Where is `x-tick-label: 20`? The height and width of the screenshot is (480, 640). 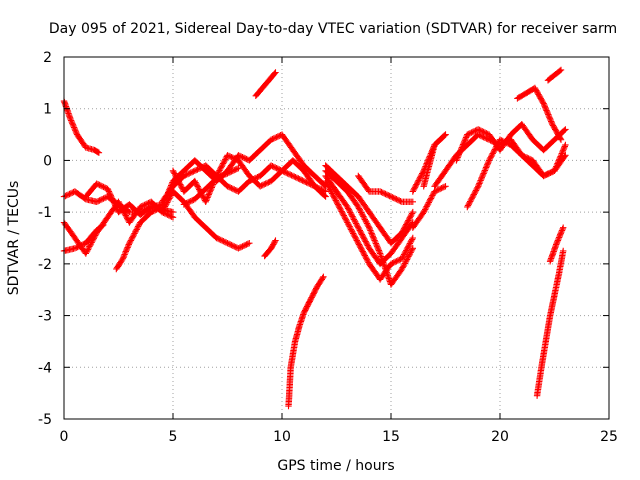
x-tick-label: 20 is located at coordinates (500, 437).